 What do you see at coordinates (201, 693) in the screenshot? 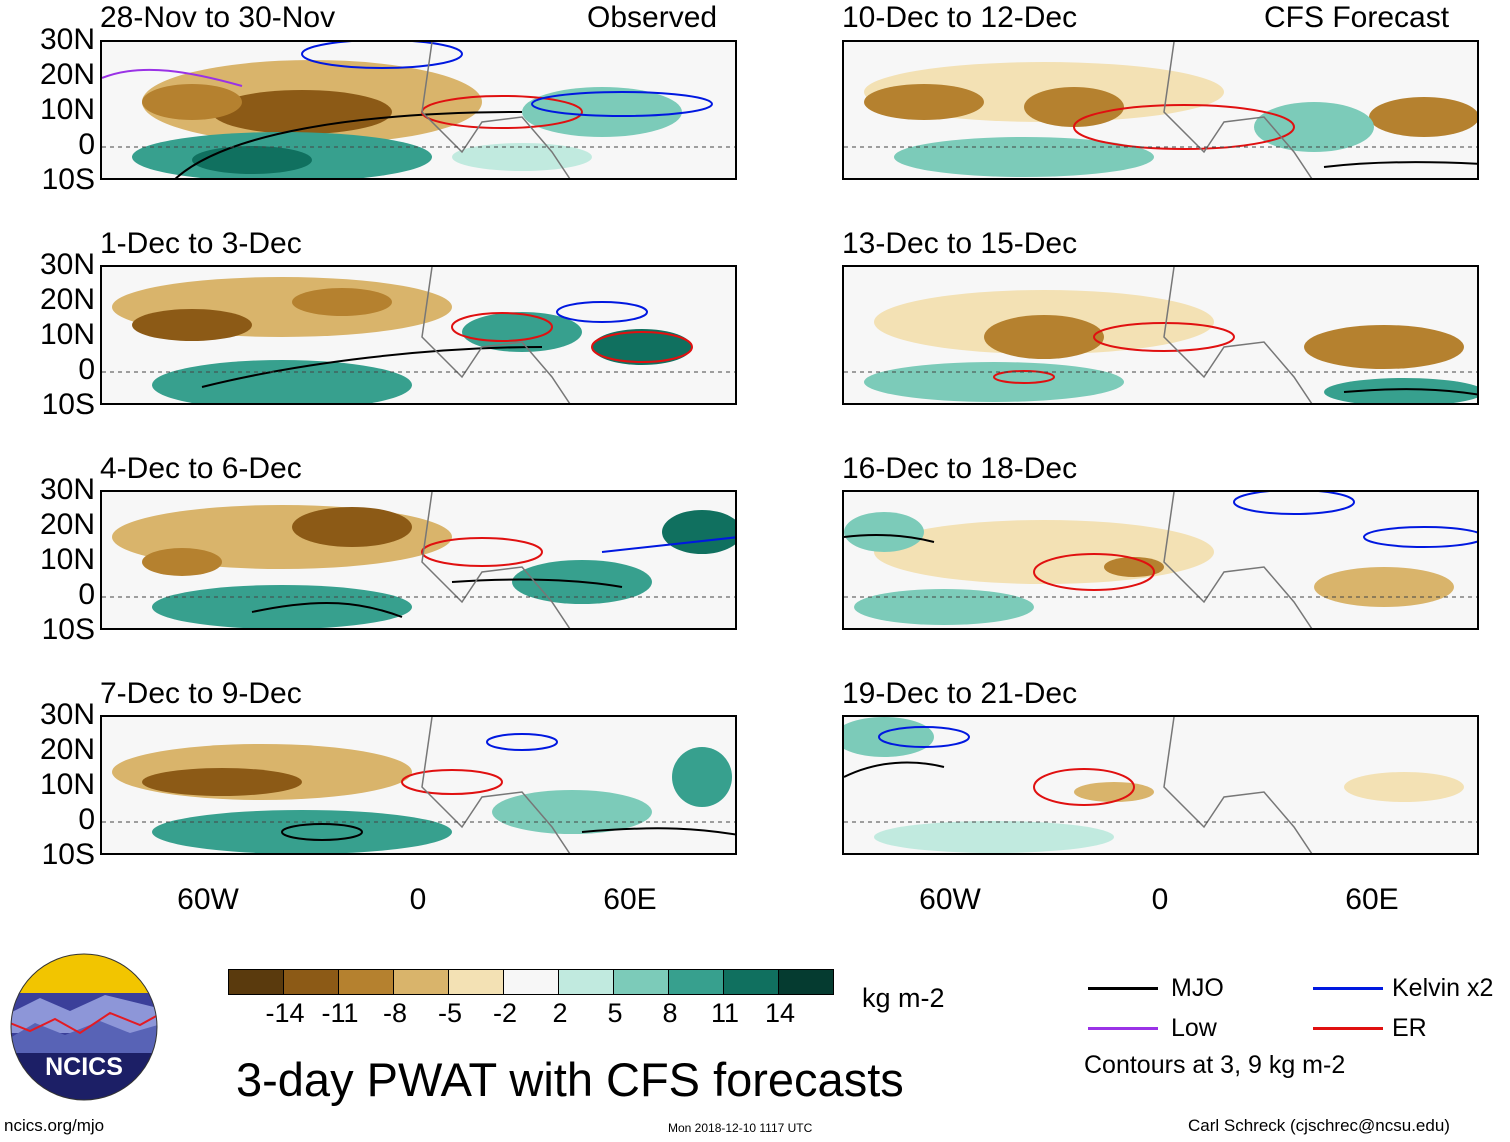
I see `panel-title: 7-Dec to 9-Dec` at bounding box center [201, 693].